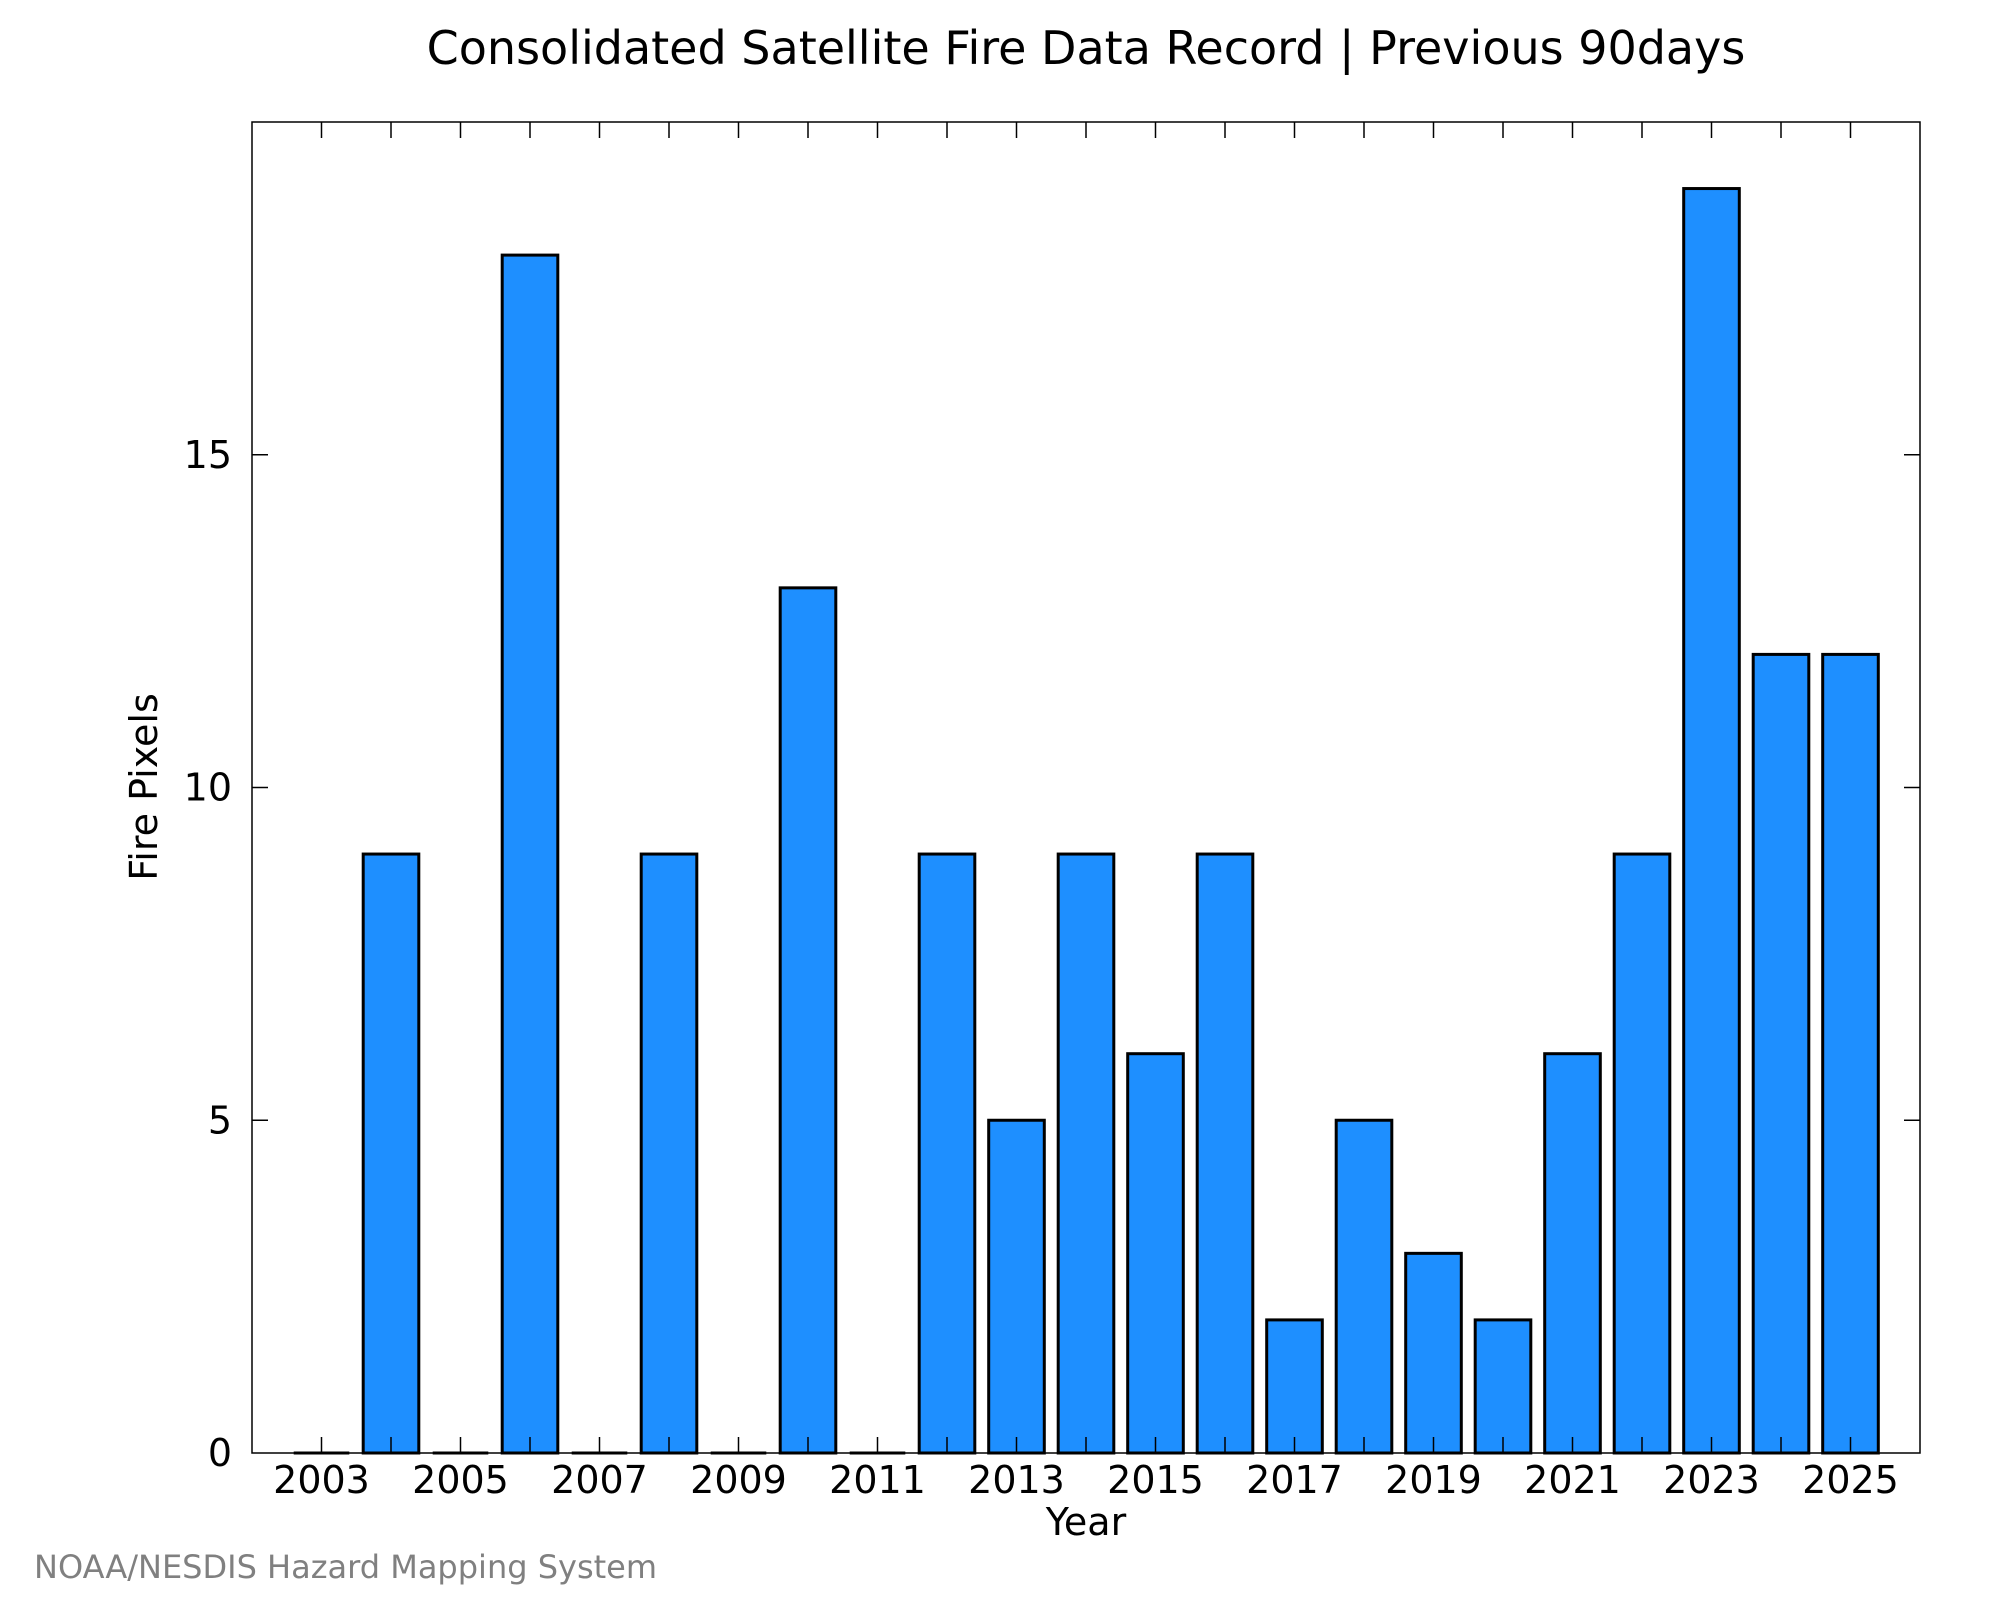  Describe the element at coordinates (1711, 821) in the screenshot. I see `bar-2023` at that location.